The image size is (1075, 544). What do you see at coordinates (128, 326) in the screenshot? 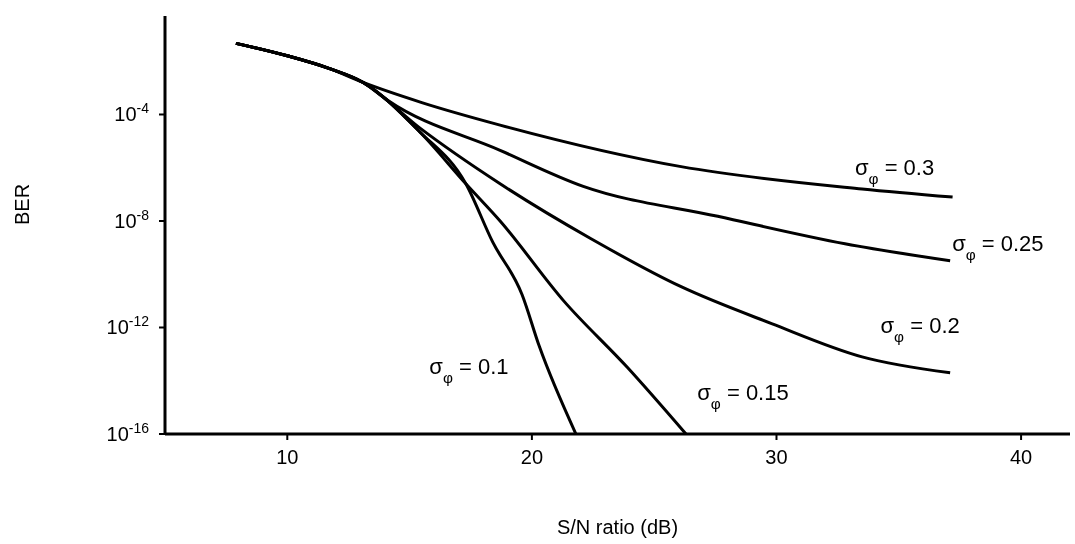
I see `y-tick-label: 10$^{-12}$` at bounding box center [128, 326].